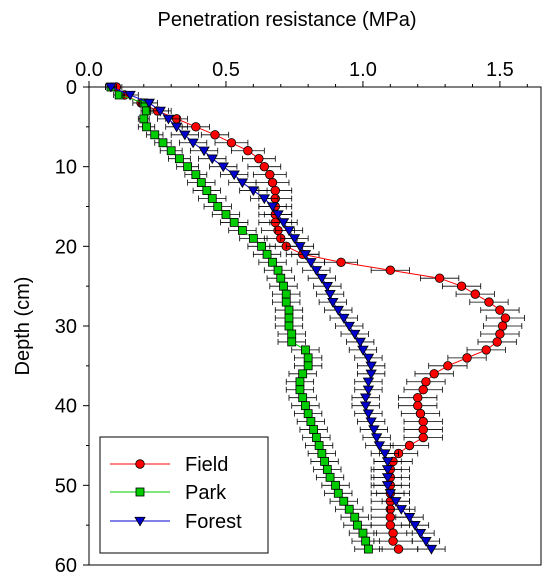  What do you see at coordinates (71, 88) in the screenshot?
I see `y-tick-label: 0` at bounding box center [71, 88].